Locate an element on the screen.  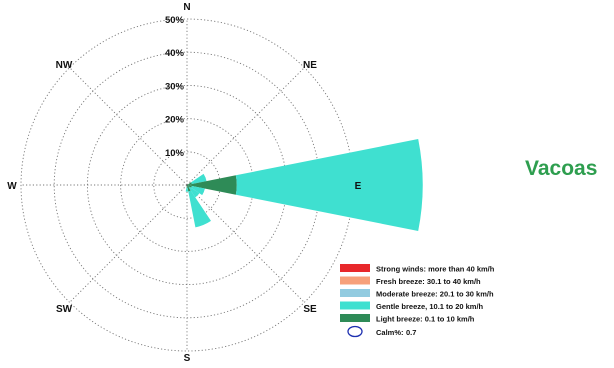
sector-sse-gentle is located at coordinates (199, 209).